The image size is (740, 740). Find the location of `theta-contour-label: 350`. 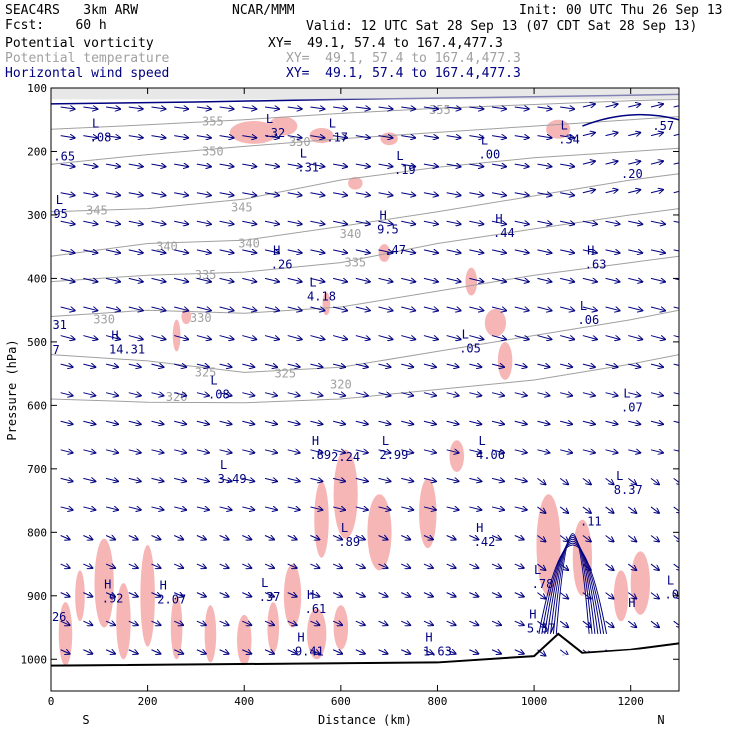

theta-contour-label: 350 is located at coordinates (213, 151).